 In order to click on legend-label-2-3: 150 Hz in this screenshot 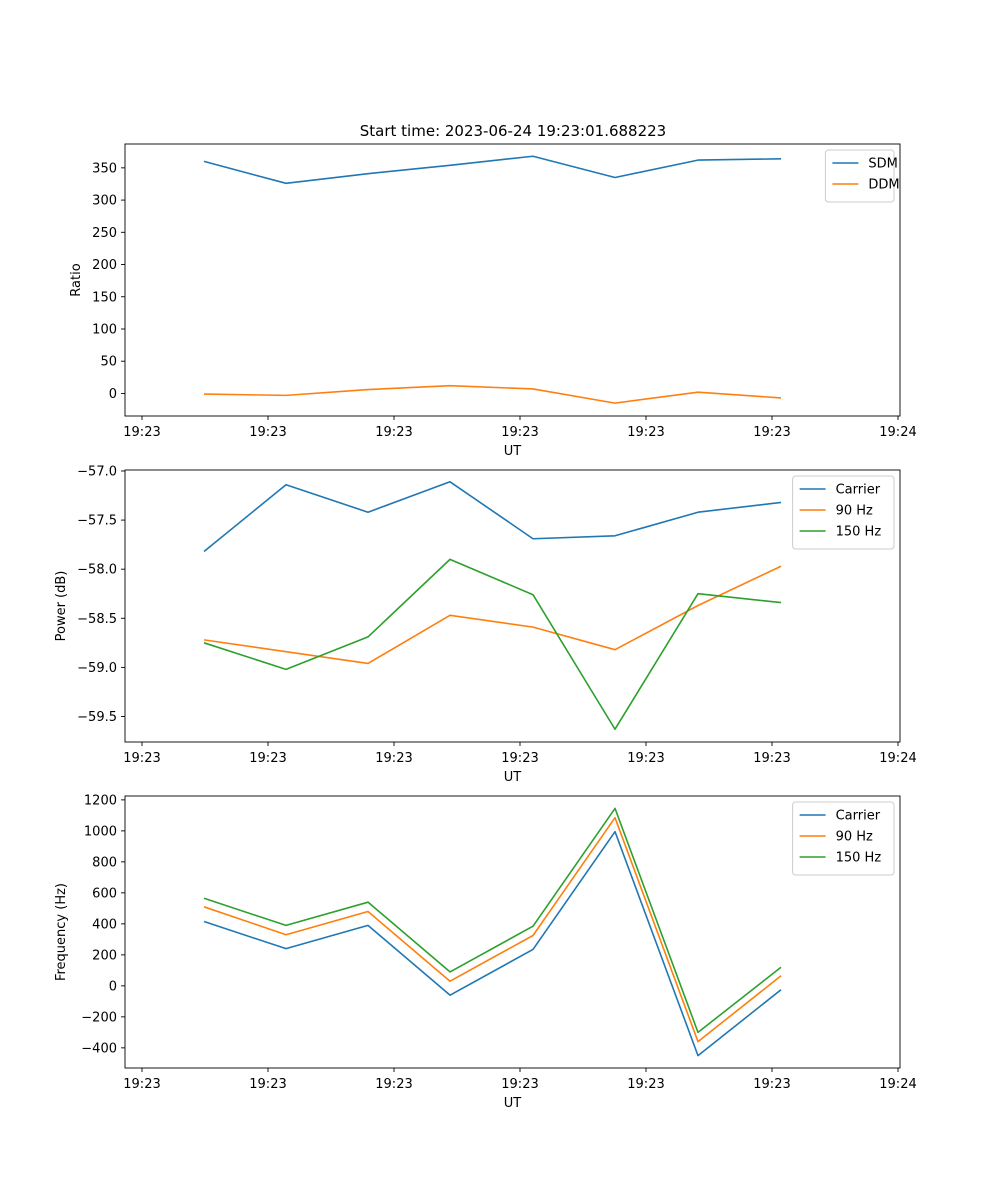, I will do `click(859, 532)`.